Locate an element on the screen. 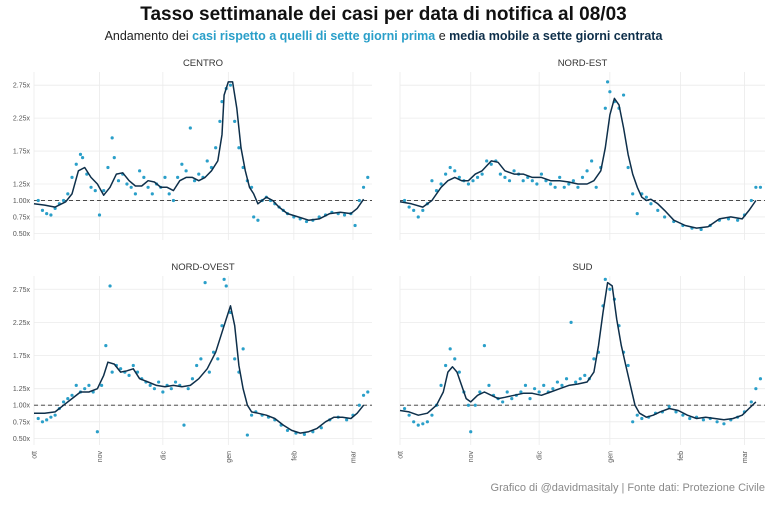 This screenshot has height=511, width=767. x-tick-label: gen is located at coordinates (610, 457).